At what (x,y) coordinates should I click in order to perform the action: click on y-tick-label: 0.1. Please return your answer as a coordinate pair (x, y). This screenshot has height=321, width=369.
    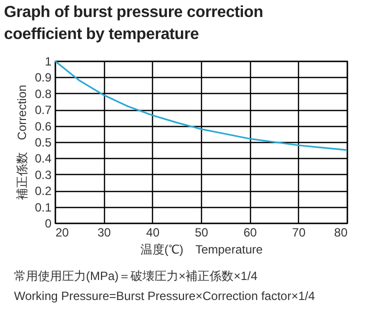
    Looking at the image, I should click on (43, 207).